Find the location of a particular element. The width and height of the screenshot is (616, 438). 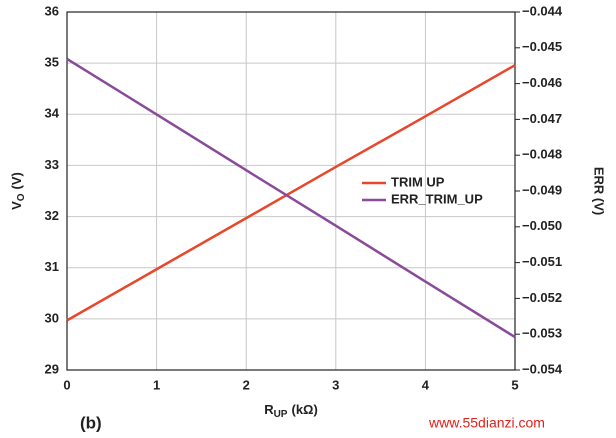

x-tick-label: 0 is located at coordinates (66, 384).